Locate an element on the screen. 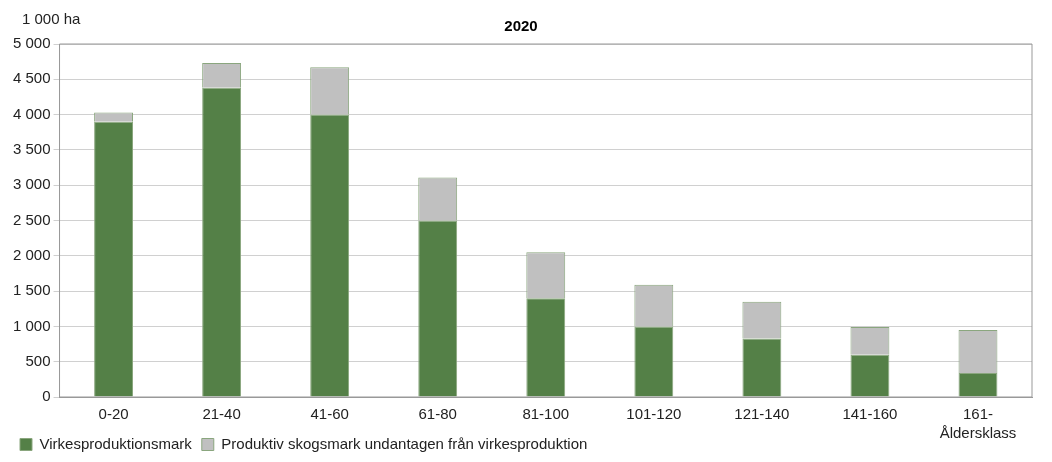  y-tick-label: 1 500 is located at coordinates (31, 290).